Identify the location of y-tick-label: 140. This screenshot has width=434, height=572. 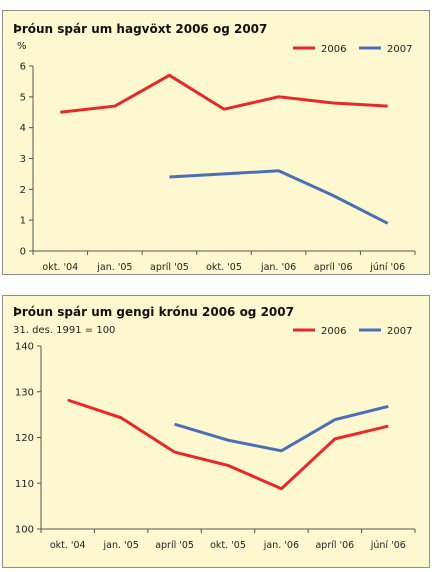
(24, 347).